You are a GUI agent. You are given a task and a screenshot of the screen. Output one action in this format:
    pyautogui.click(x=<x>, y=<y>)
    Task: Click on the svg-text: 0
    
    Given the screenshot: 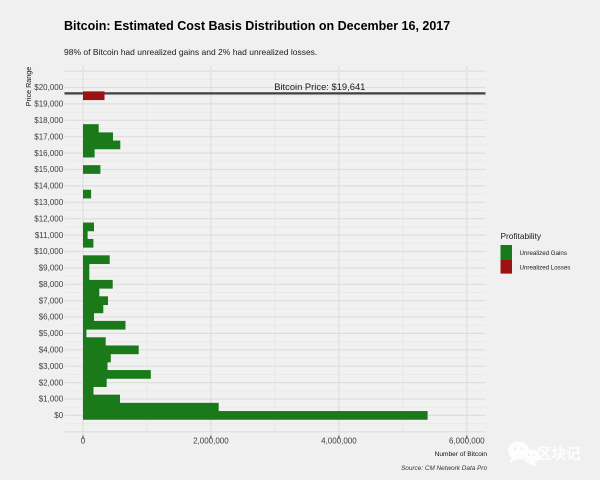 What is the action you would take?
    pyautogui.click(x=83, y=440)
    